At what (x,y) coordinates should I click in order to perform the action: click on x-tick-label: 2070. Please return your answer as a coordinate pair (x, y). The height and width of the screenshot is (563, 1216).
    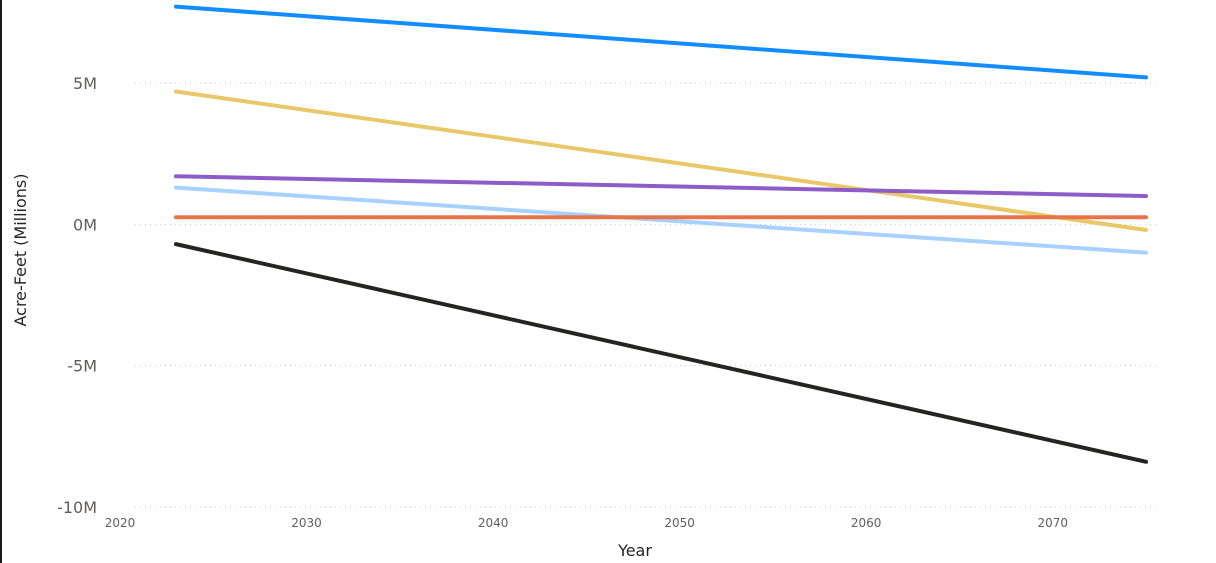
    Looking at the image, I should click on (1052, 523).